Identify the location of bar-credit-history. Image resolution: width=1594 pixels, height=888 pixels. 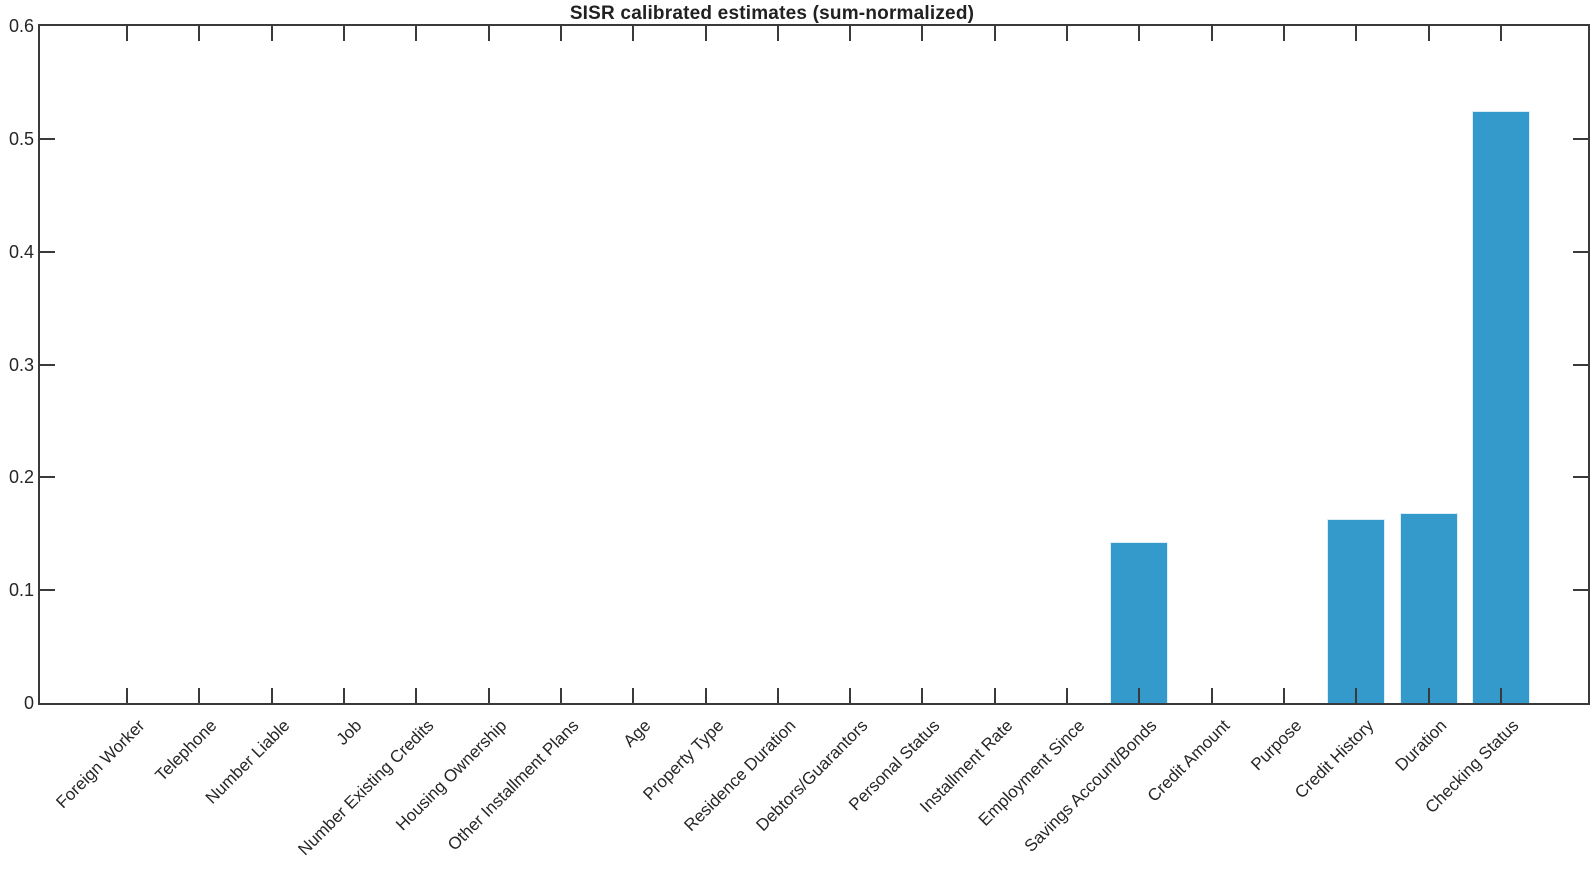
(1356, 611).